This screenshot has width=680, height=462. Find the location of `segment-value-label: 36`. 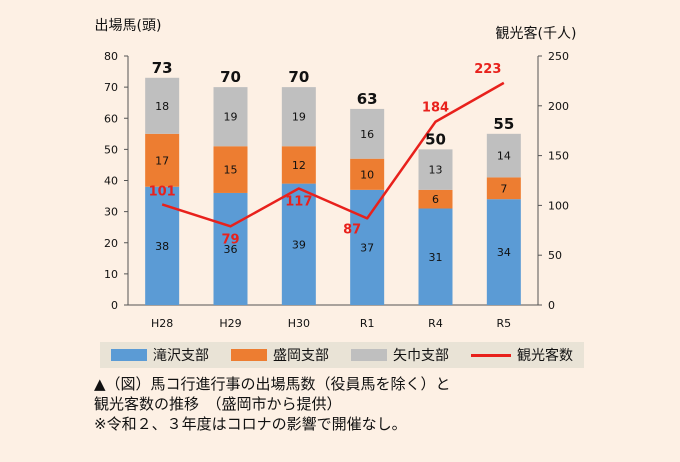

segment-value-label: 36 is located at coordinates (231, 249).